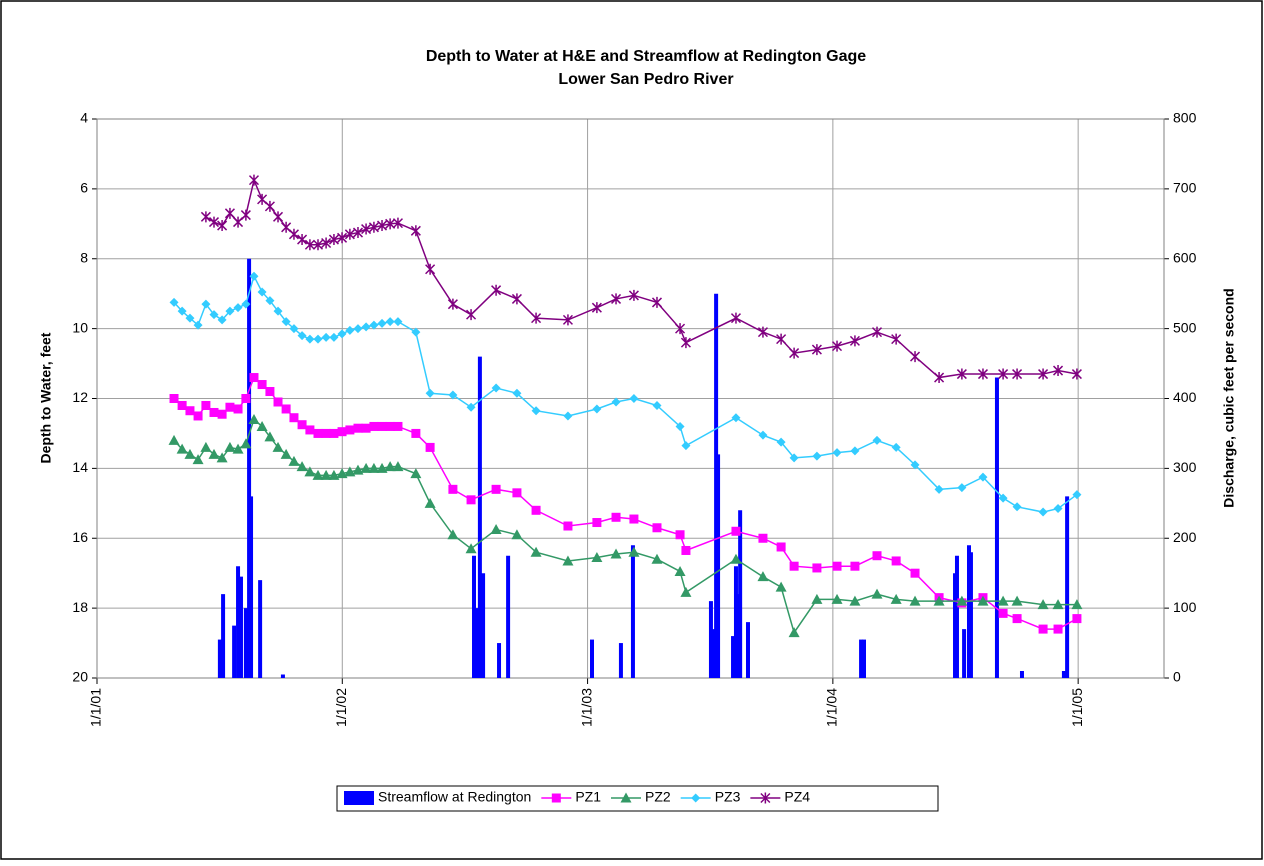  Describe the element at coordinates (645, 79) in the screenshot. I see `chart-subtitle: Lower San Pedro River` at that location.